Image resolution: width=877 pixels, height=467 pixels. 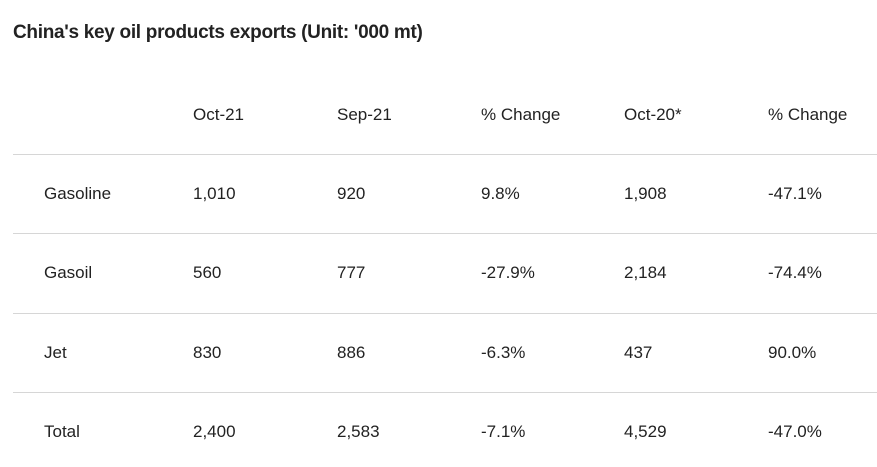 I want to click on table-cell: 560, so click(x=207, y=273).